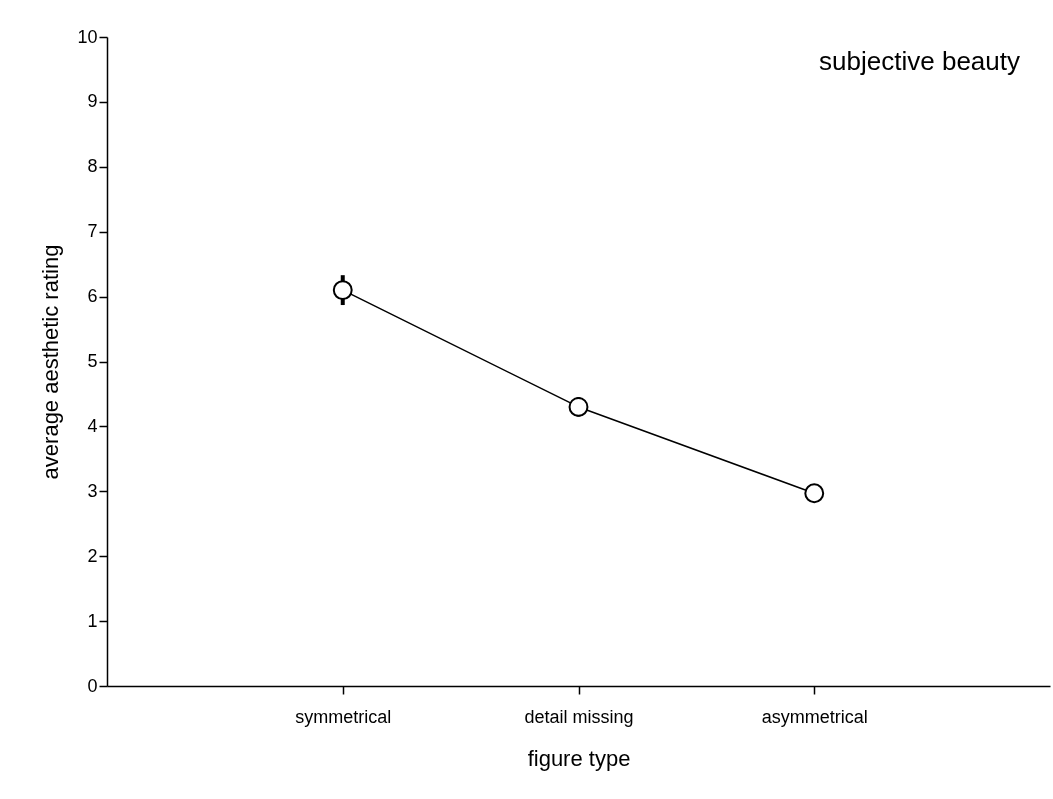 This screenshot has height=799, width=1053. What do you see at coordinates (579, 758) in the screenshot?
I see `x-axis-title: figure type` at bounding box center [579, 758].